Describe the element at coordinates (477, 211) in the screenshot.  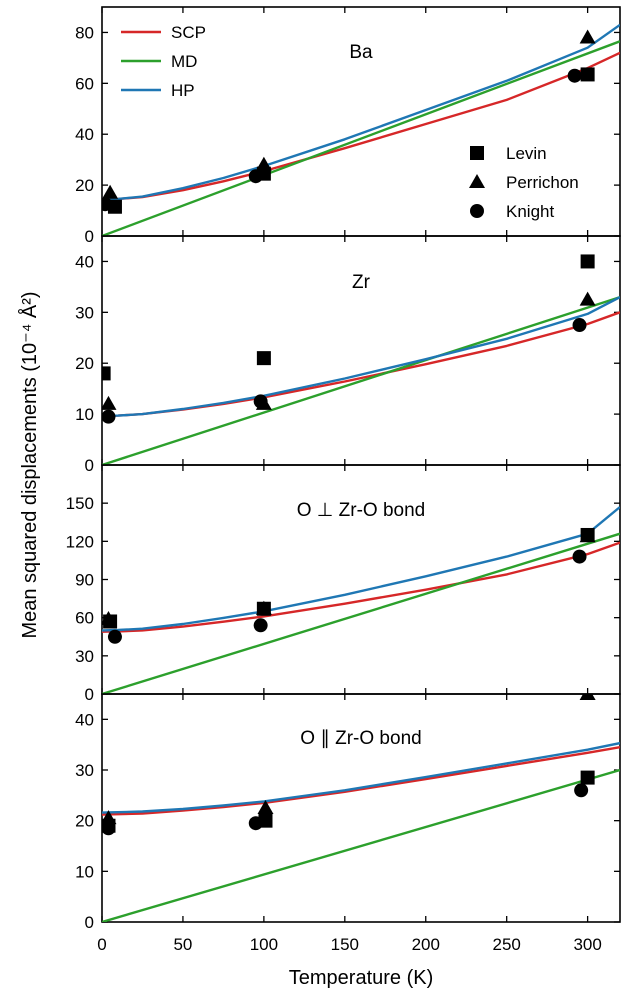
I see `legend-marker-circle` at that location.